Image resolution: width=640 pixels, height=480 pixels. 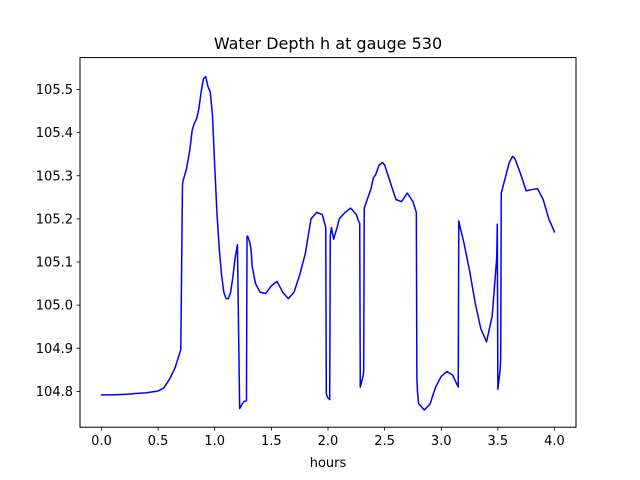 I want to click on x-tick-label: 3.0, so click(x=441, y=441).